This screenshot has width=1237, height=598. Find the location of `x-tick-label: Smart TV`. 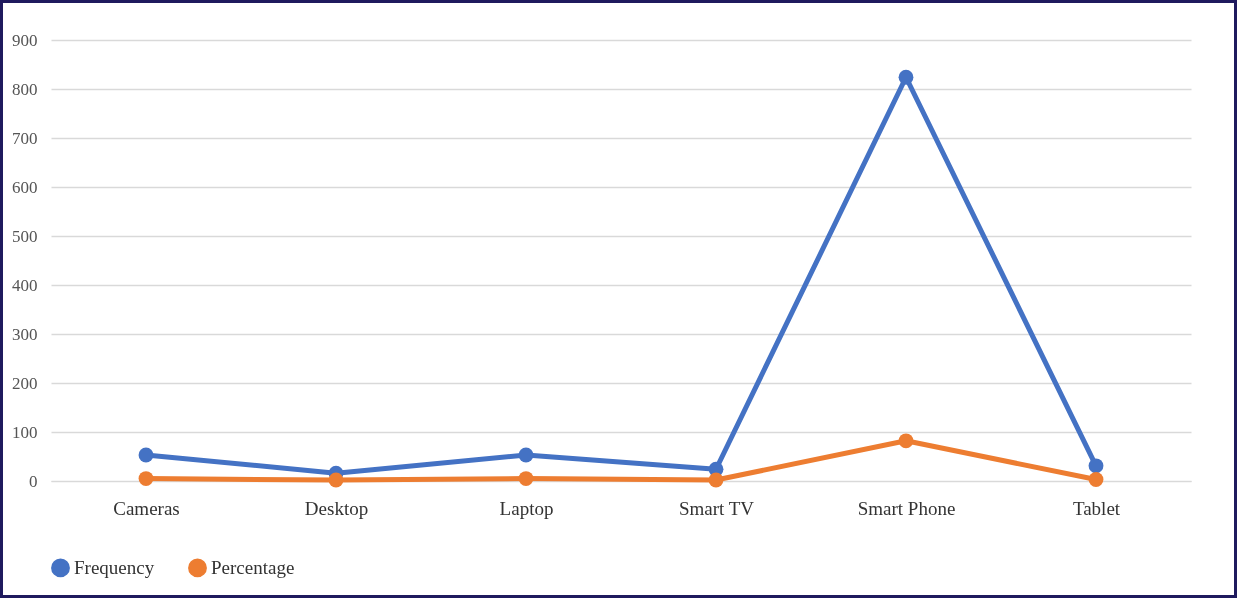

x-tick-label: Smart TV is located at coordinates (716, 508).